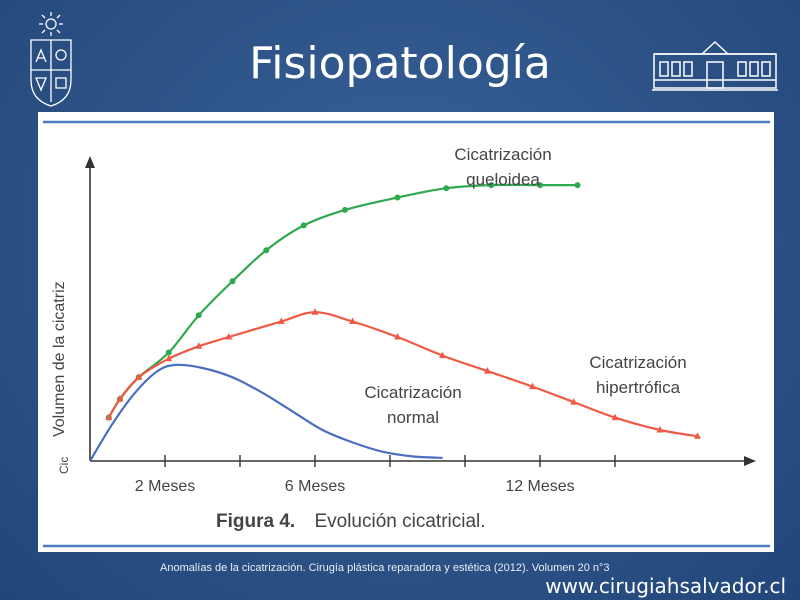 The height and width of the screenshot is (600, 800). What do you see at coordinates (400, 63) in the screenshot?
I see `slide-title: Fisiopatología` at bounding box center [400, 63].